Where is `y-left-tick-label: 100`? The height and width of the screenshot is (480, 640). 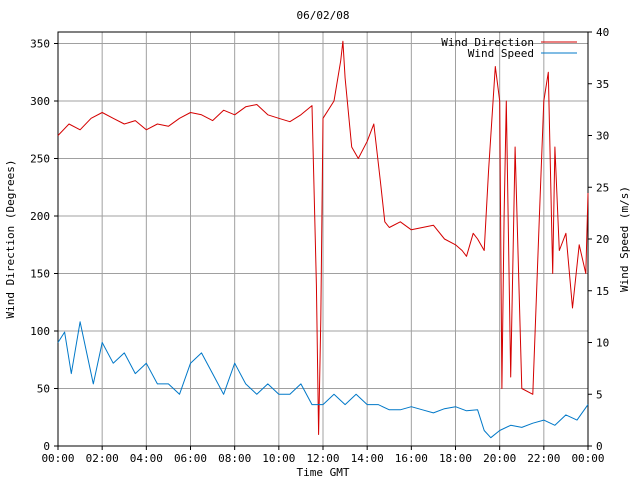 y-left-tick-label: 100 is located at coordinates (40, 331).